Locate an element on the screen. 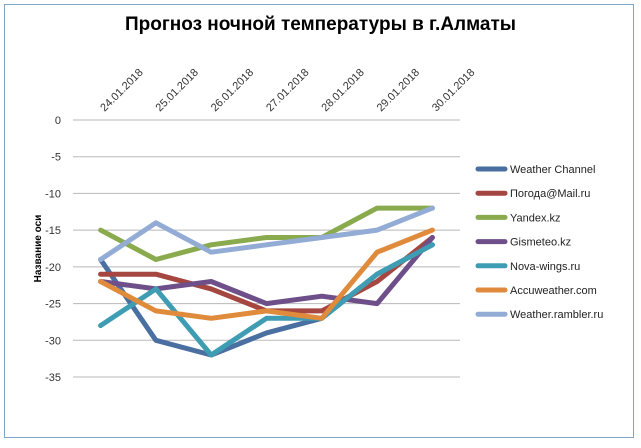 The height and width of the screenshot is (448, 641). legend-label: Nova-wings.ru is located at coordinates (545, 267).